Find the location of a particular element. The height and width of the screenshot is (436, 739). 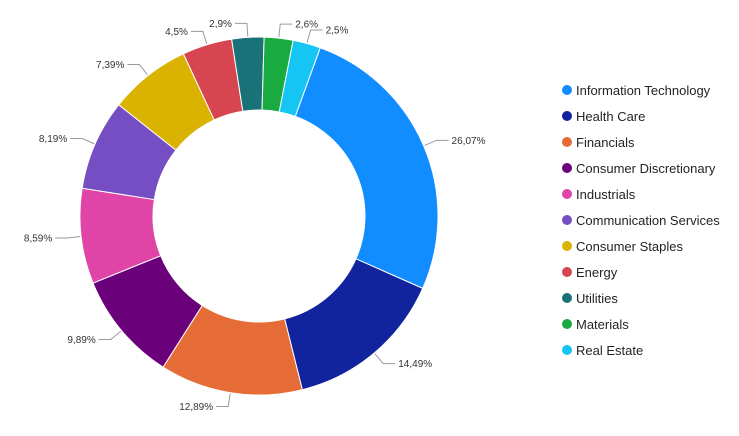

data-label-real-estate: 2,5% is located at coordinates (337, 31).